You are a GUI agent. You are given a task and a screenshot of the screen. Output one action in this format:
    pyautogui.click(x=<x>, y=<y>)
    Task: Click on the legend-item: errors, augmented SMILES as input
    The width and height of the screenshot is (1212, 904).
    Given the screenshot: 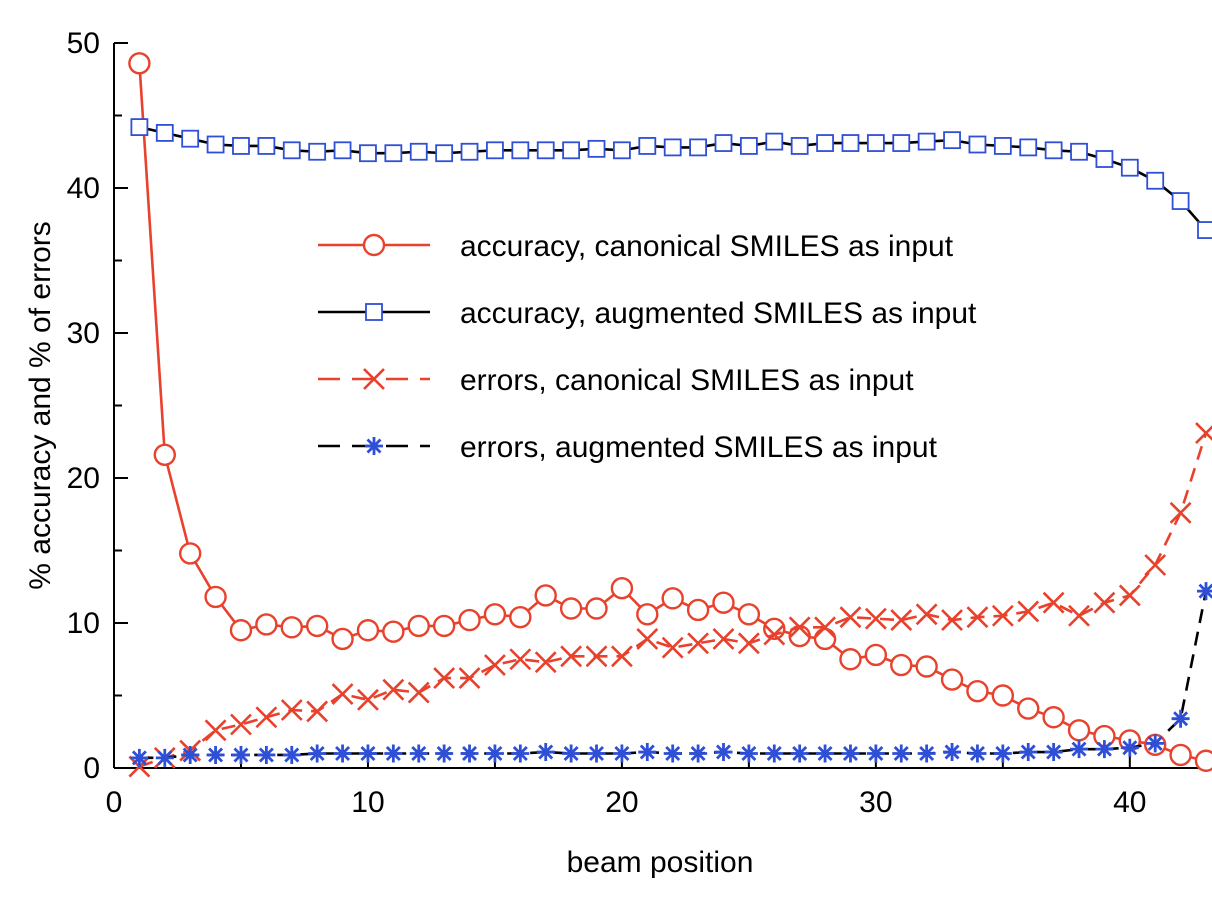 What is the action you would take?
    pyautogui.click(x=628, y=447)
    